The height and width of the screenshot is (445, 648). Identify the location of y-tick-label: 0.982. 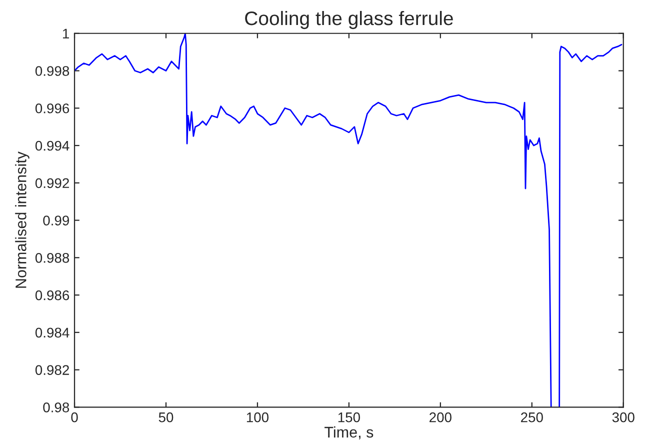
(52, 370).